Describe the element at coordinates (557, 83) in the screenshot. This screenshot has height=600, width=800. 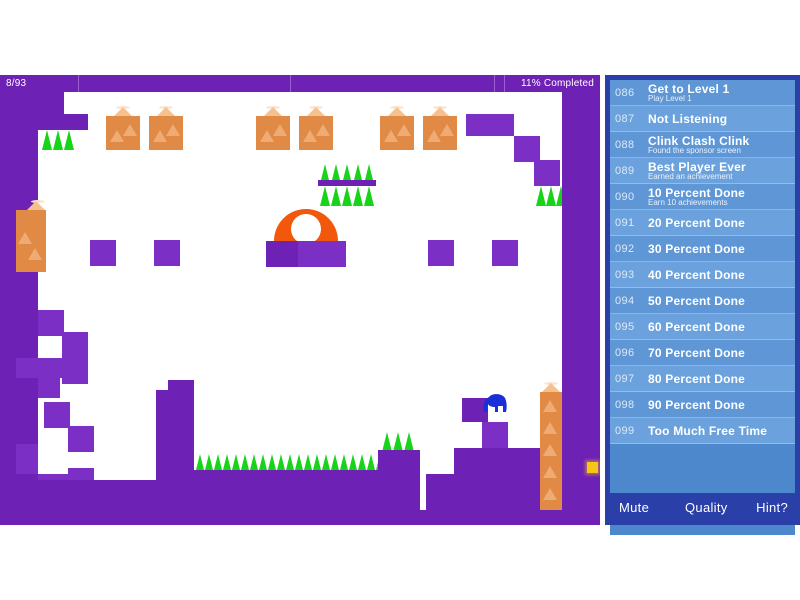
I see `completion-percentage: 11% Completed` at that location.